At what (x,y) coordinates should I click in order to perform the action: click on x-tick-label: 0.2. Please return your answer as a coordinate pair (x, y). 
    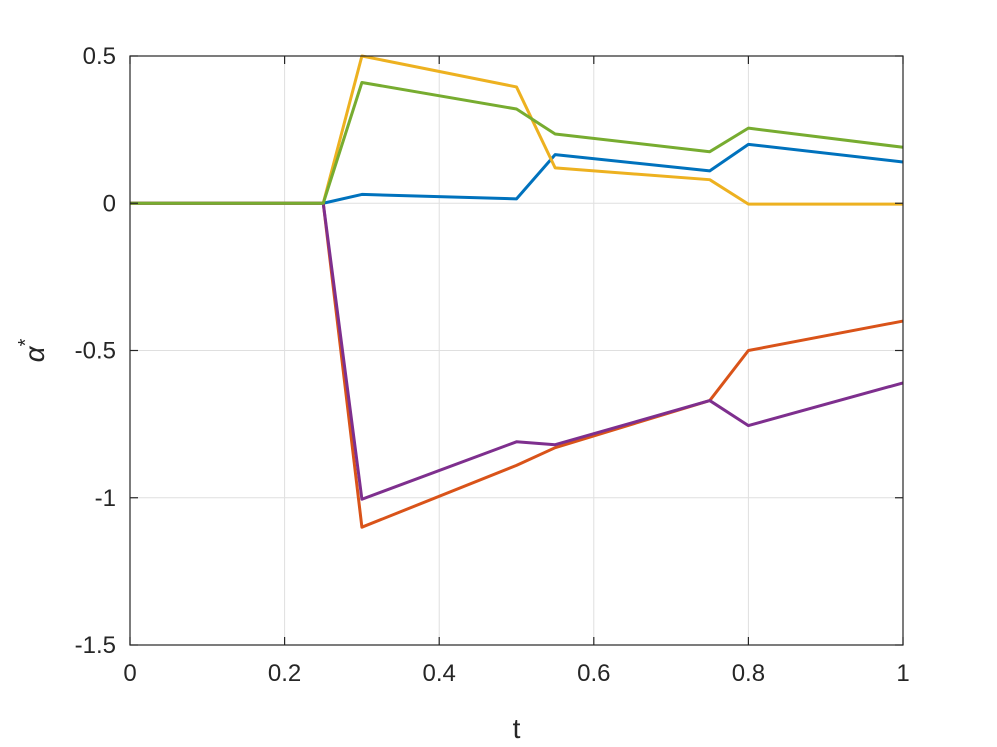
    Looking at the image, I should click on (284, 673).